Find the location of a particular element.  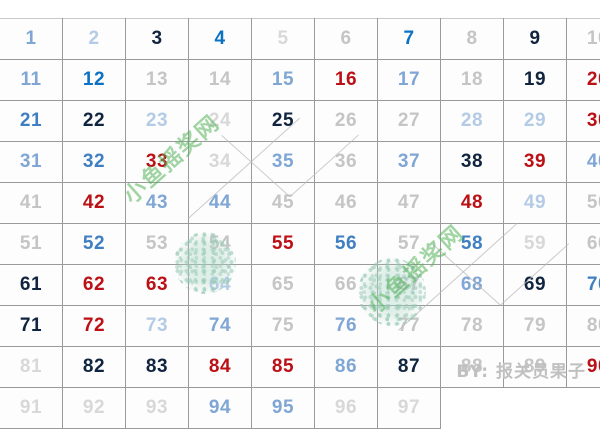

number-cell: 97 is located at coordinates (409, 408).